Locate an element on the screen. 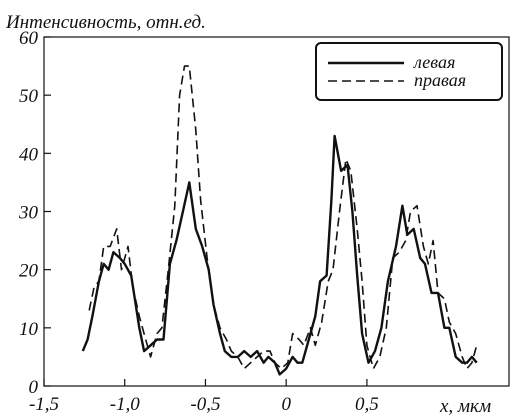 The width and height of the screenshot is (514, 415). y-tick-label: 20 is located at coordinates (29, 271).